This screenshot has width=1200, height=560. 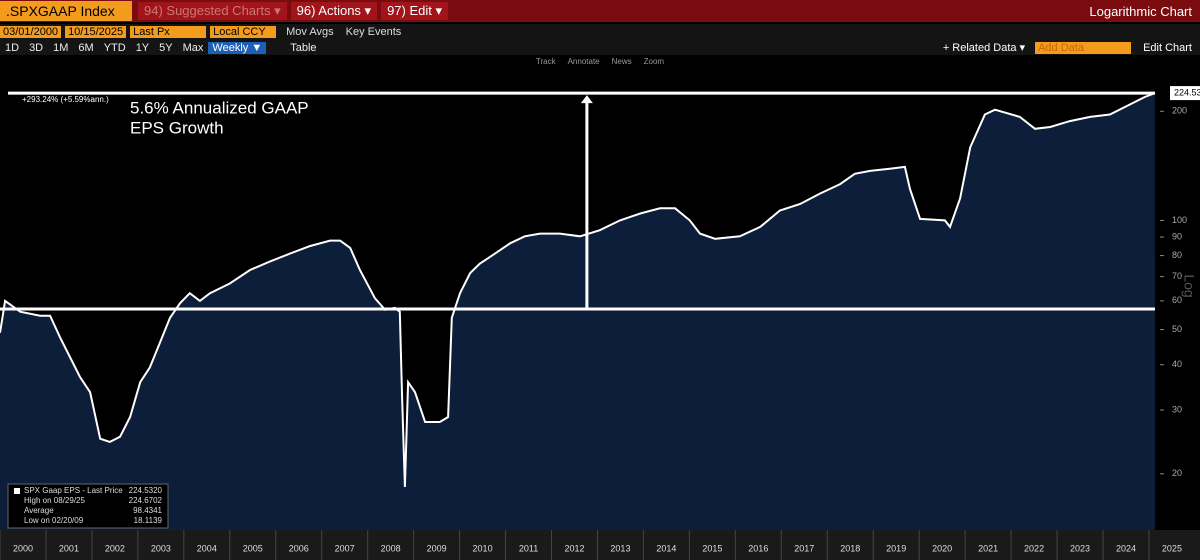 I want to click on annotation-label: +293.24% (+5.59%ann.), so click(x=65, y=99).